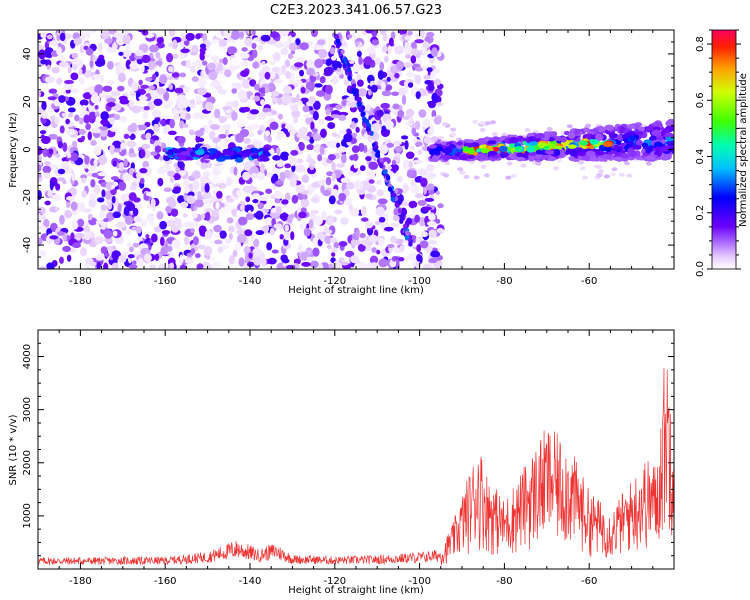 This screenshot has width=750, height=600. What do you see at coordinates (334, 281) in the screenshot?
I see `tick-label: -120` at bounding box center [334, 281].